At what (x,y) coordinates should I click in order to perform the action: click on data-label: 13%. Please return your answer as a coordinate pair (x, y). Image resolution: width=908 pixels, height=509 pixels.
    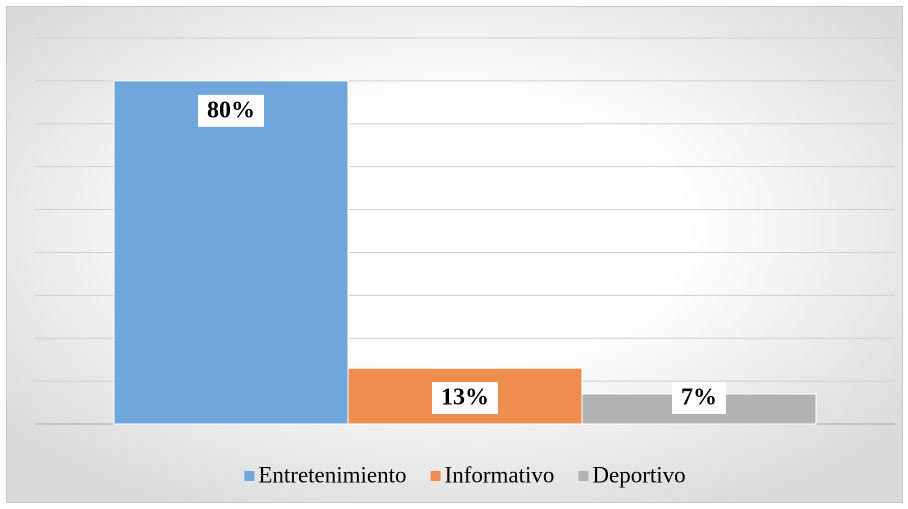
    Looking at the image, I should click on (465, 398).